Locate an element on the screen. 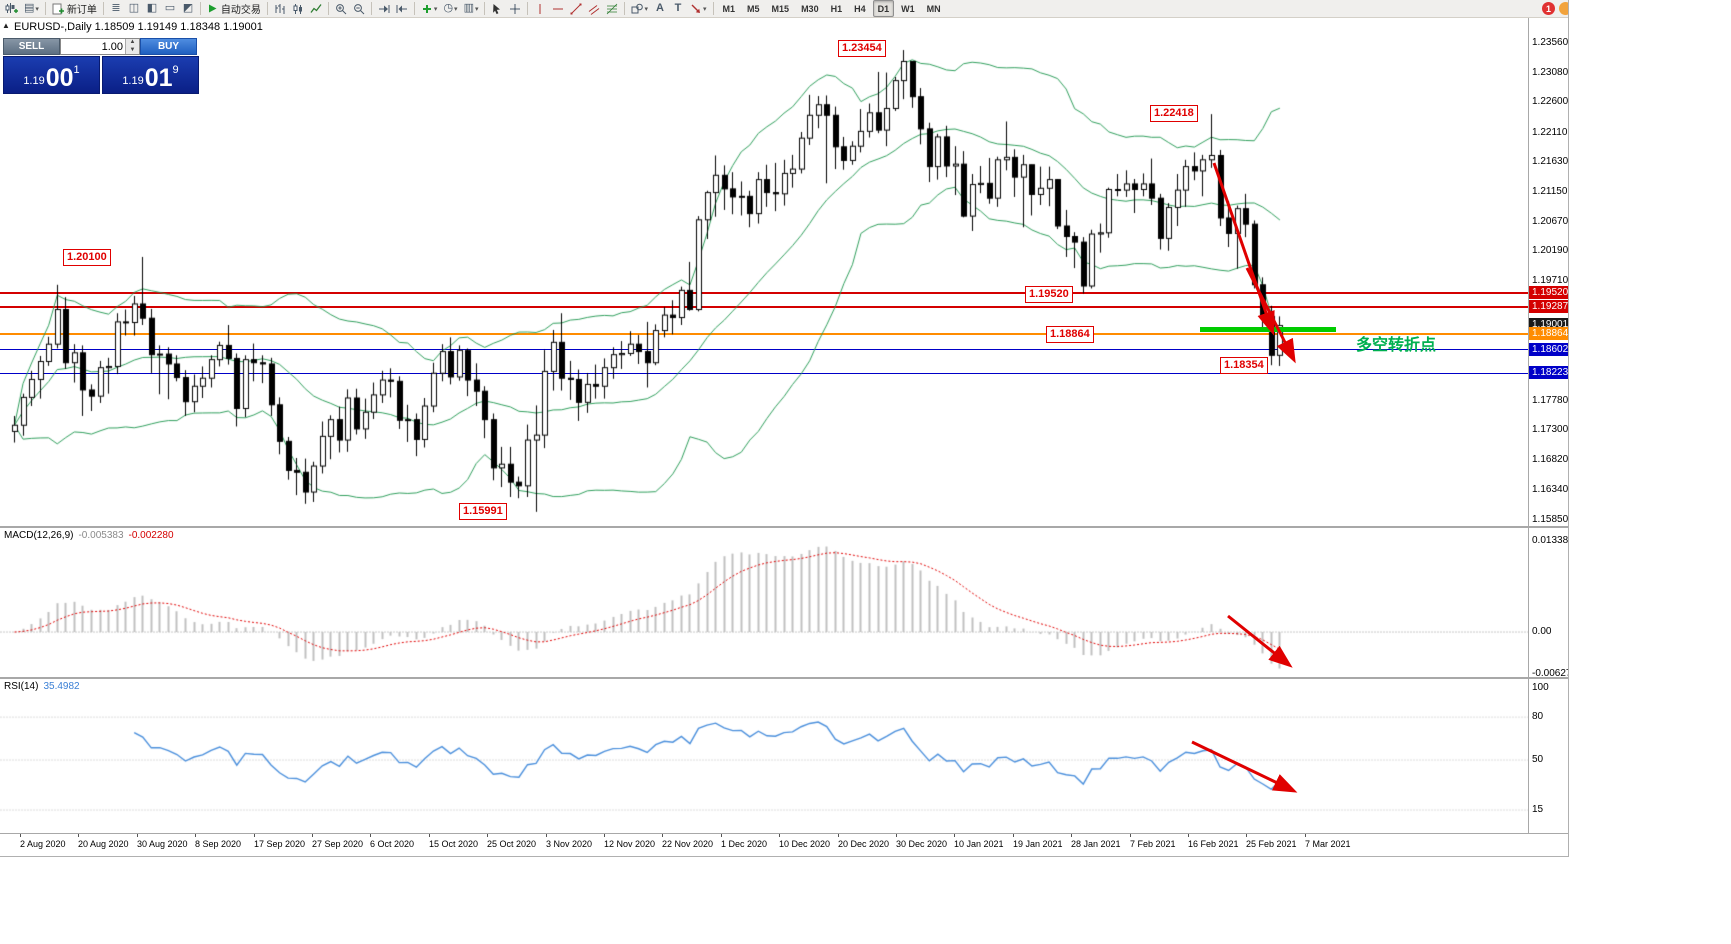 The width and height of the screenshot is (1731, 944). turning-point-label: 多空转折点 is located at coordinates (1396, 345).